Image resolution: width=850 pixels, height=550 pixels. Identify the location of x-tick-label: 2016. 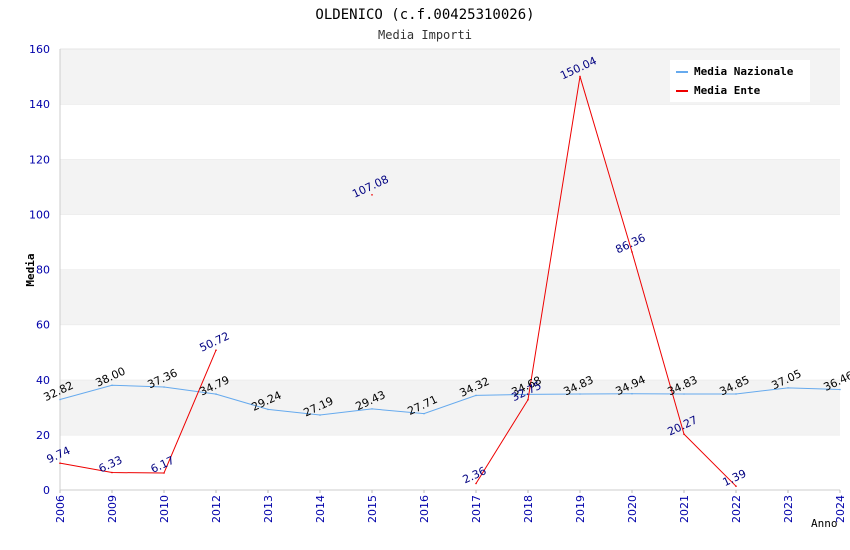
(424, 509).